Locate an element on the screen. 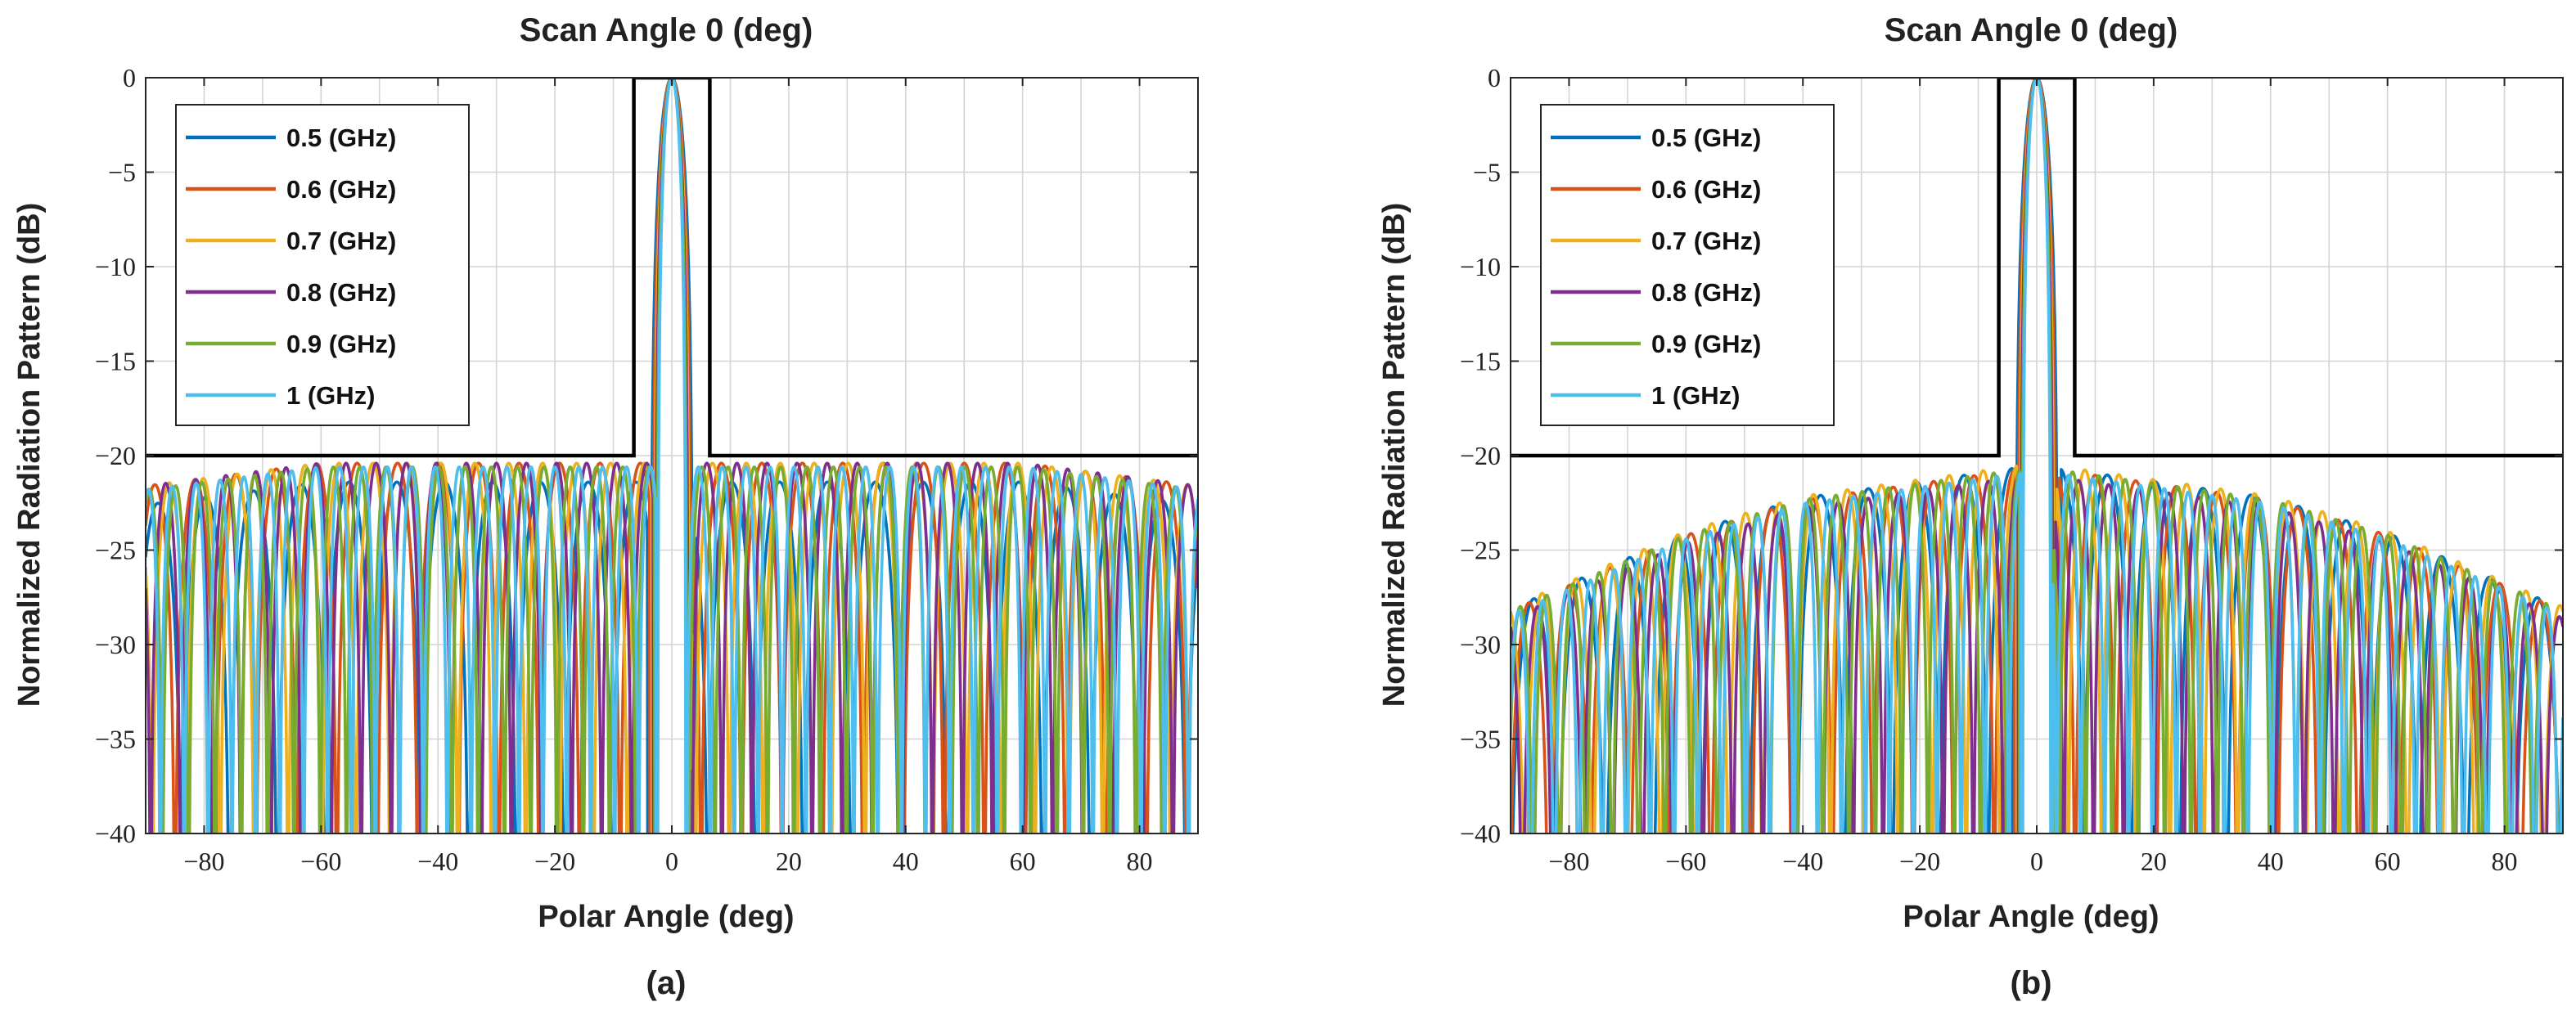 The height and width of the screenshot is (1020, 2576). panel-label: (b) is located at coordinates (2030, 983).